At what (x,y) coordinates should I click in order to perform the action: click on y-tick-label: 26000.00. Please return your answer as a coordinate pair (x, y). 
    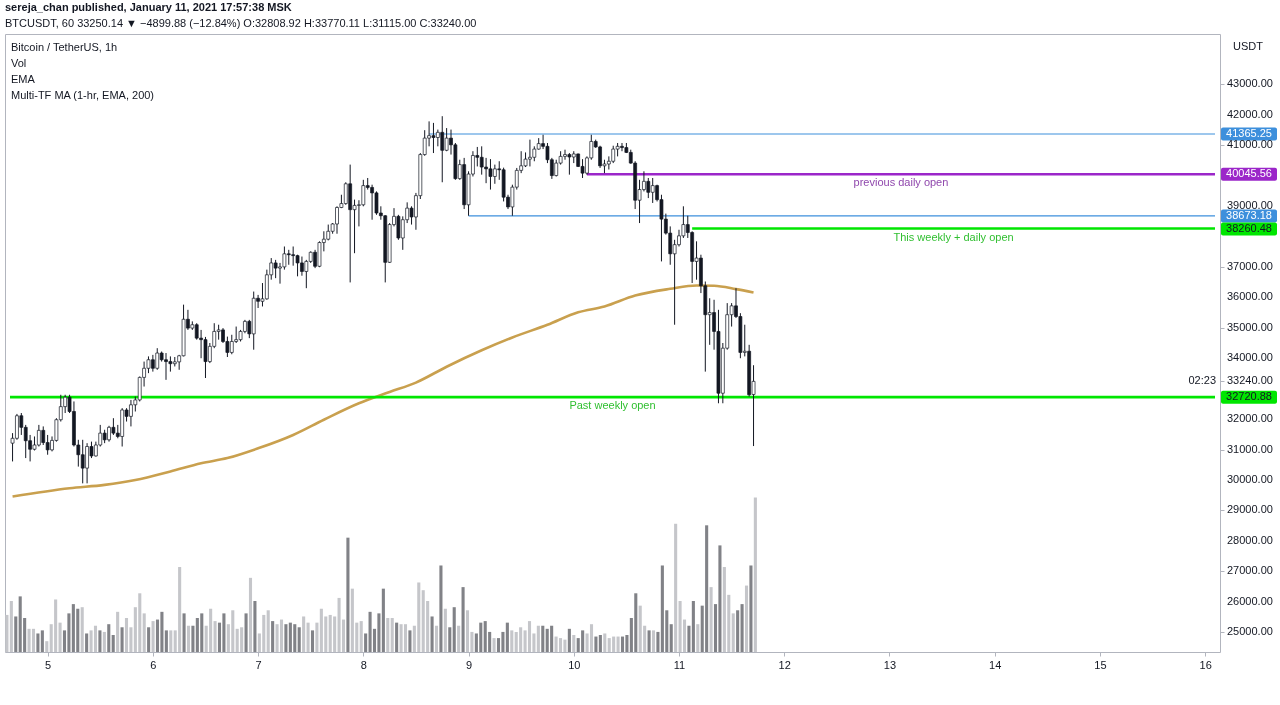
    Looking at the image, I should click on (1250, 600).